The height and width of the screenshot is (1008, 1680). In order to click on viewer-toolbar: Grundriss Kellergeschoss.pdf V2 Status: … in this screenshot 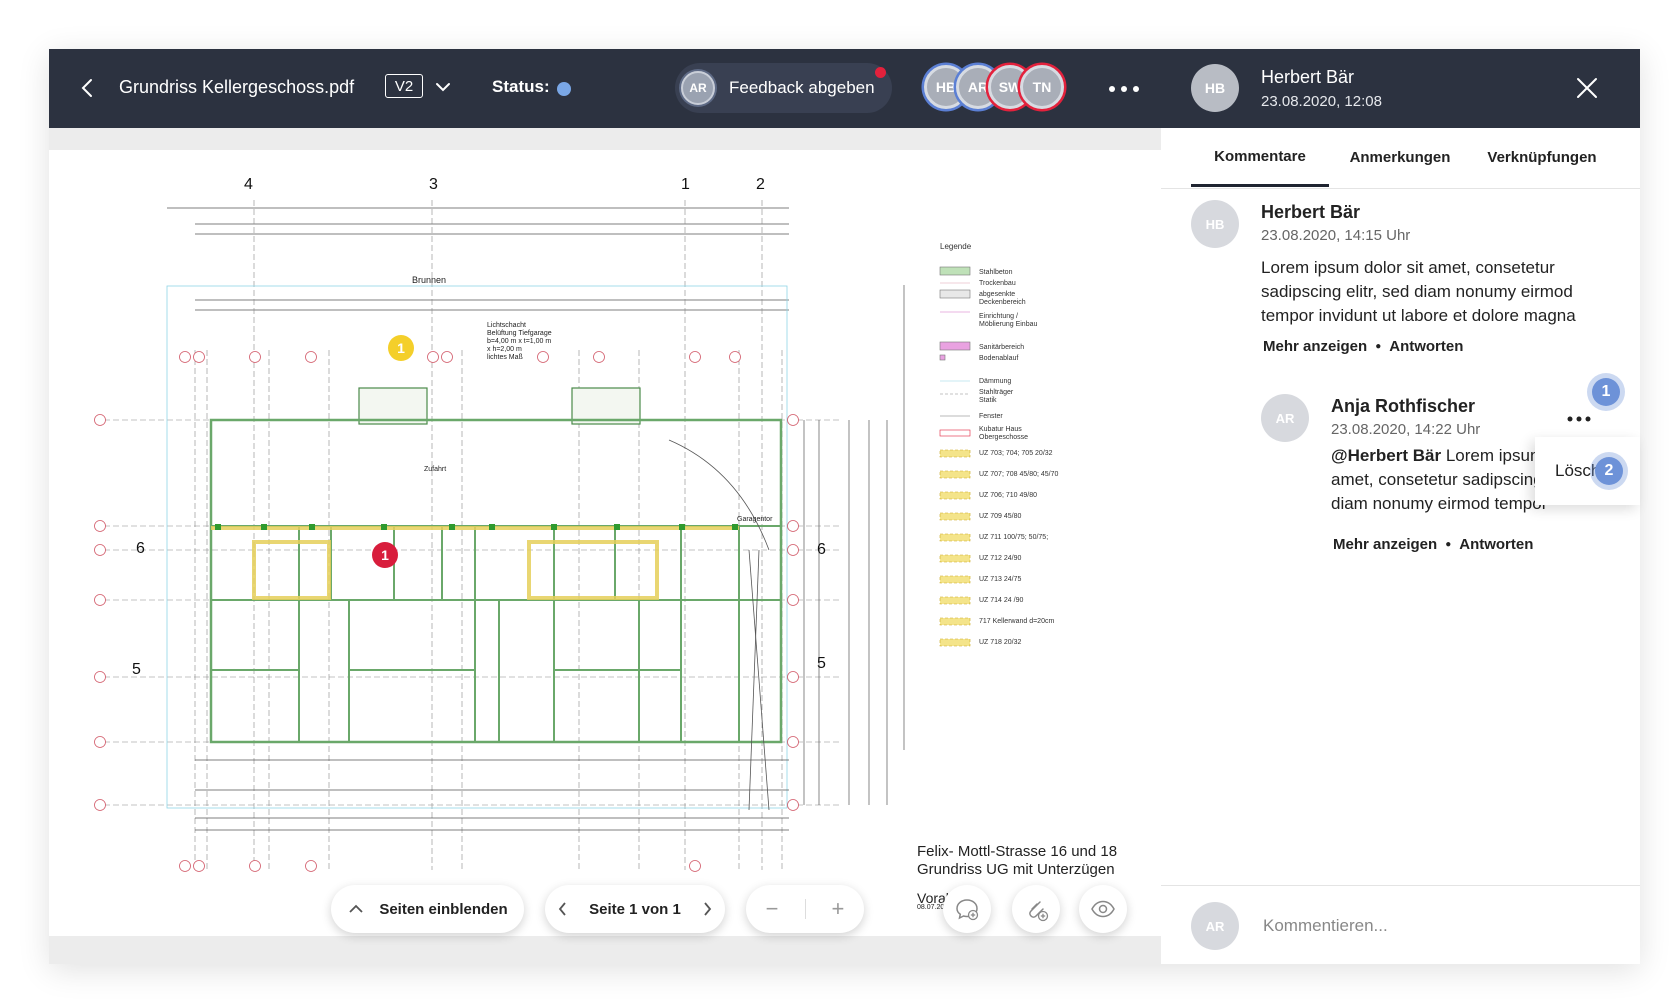, I will do `click(605, 88)`.